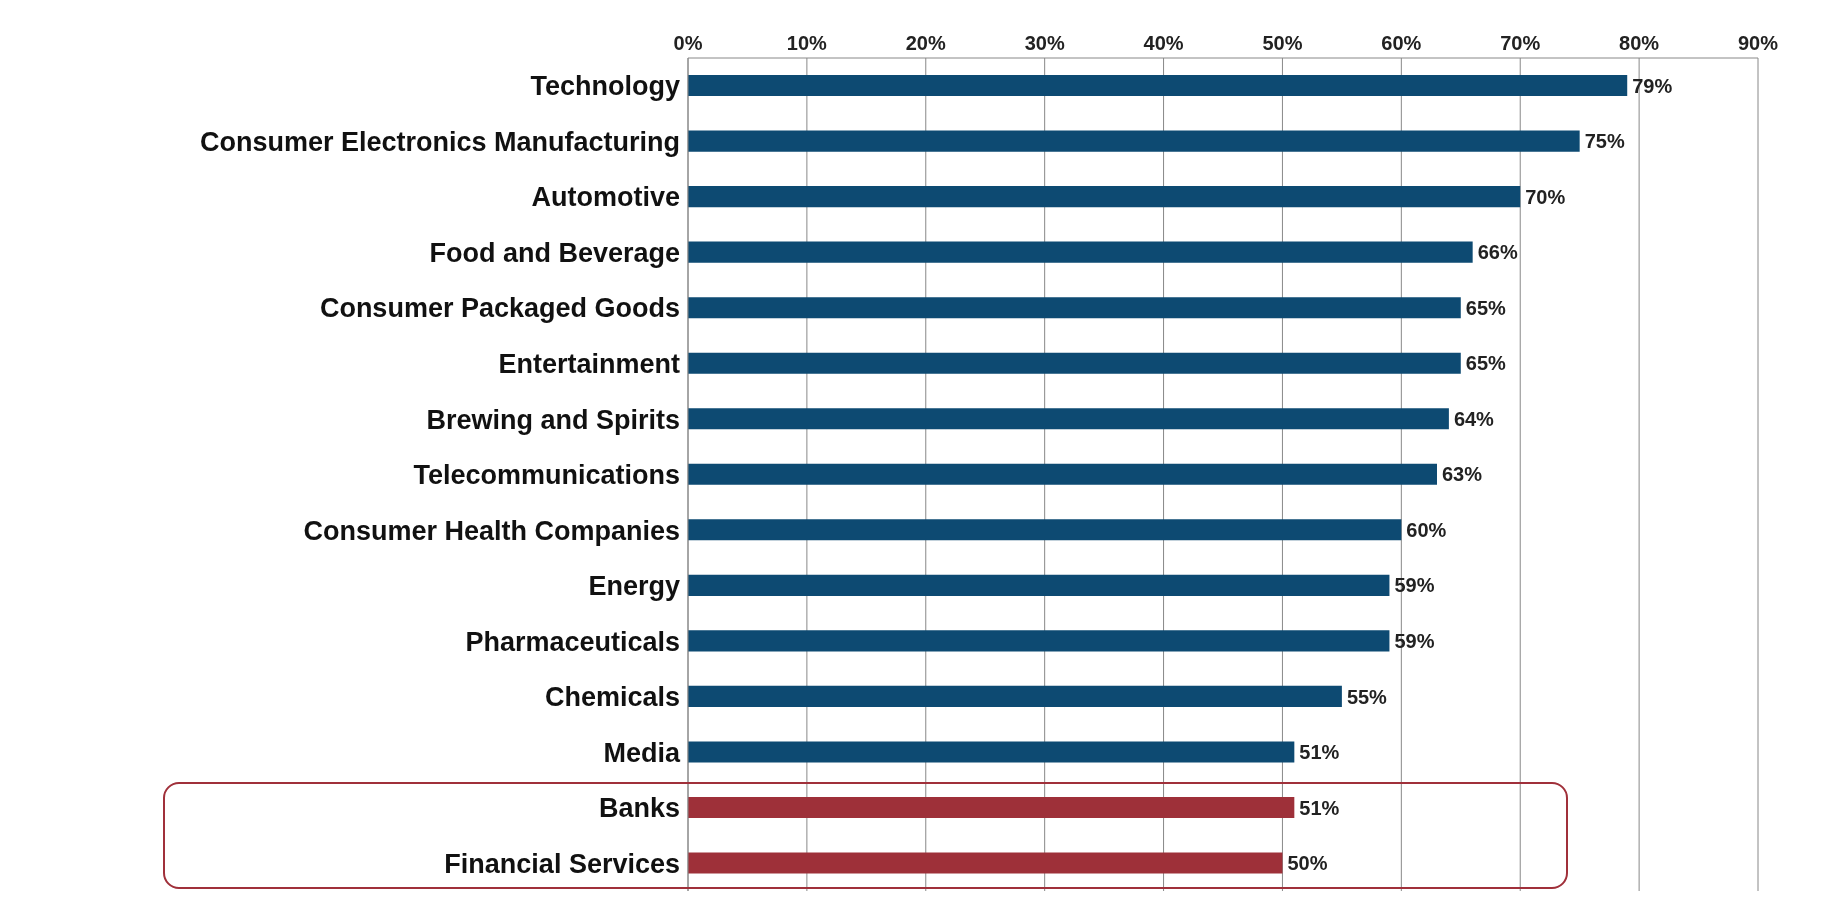  I want to click on x-tick-label: 80%, so click(1639, 43).